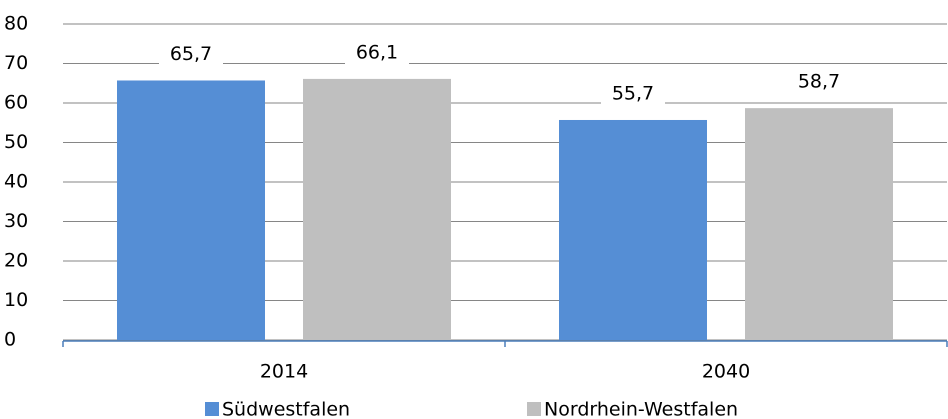  Describe the element at coordinates (16, 142) in the screenshot. I see `y-tick-label: 50` at that location.